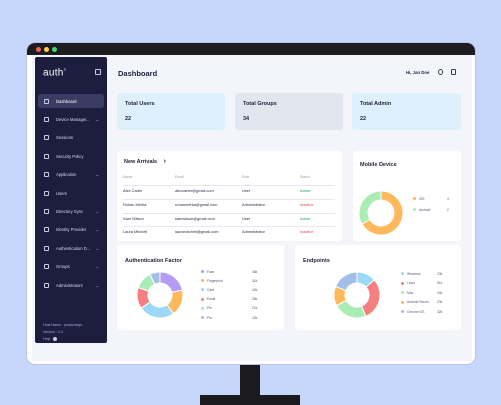 Image resolution: width=501 pixels, height=405 pixels. What do you see at coordinates (66, 175) in the screenshot?
I see `sidebar-item-label: Application` at bounding box center [66, 175].